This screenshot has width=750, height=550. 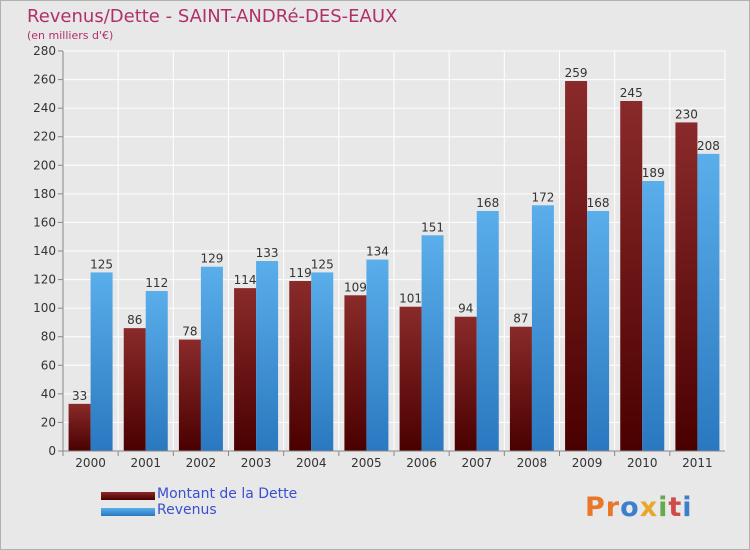 What do you see at coordinates (70, 35) in the screenshot?
I see `chart-subtitle: (en milliers d'€)` at bounding box center [70, 35].